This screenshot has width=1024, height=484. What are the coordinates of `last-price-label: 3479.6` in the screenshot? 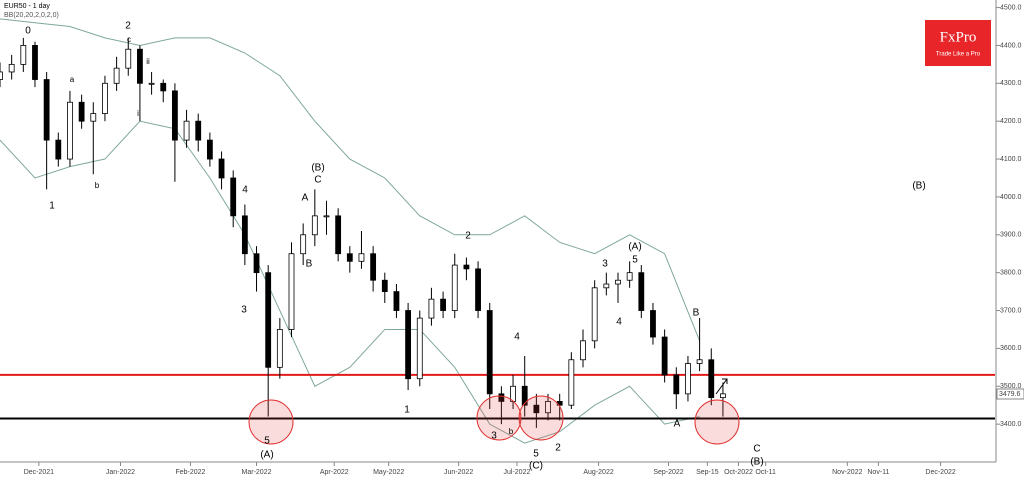 It's located at (1010, 394).